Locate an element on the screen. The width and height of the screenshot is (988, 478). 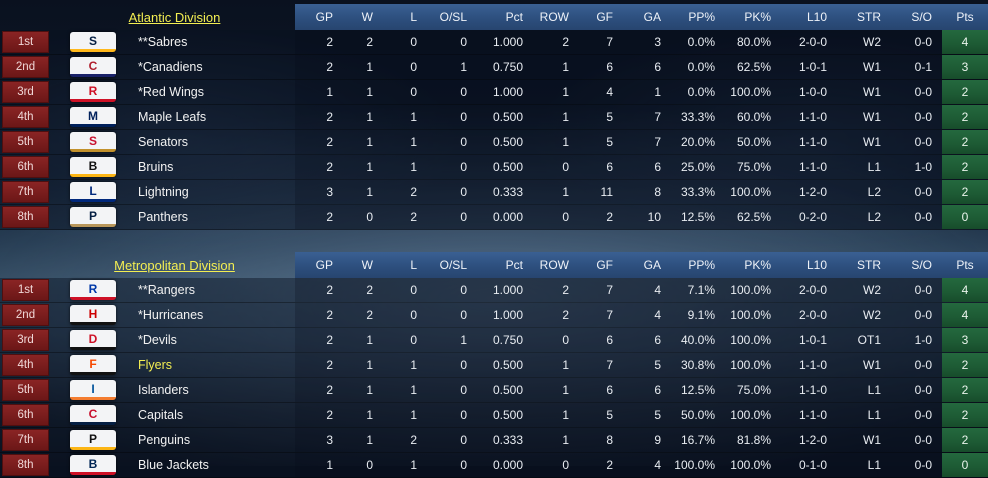
stat-l10: 0-1-0 is located at coordinates (809, 465).